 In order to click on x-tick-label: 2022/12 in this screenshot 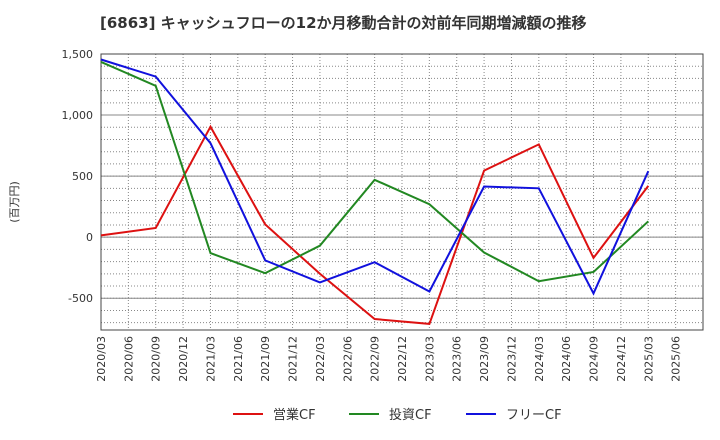, I will do `click(402, 359)`.